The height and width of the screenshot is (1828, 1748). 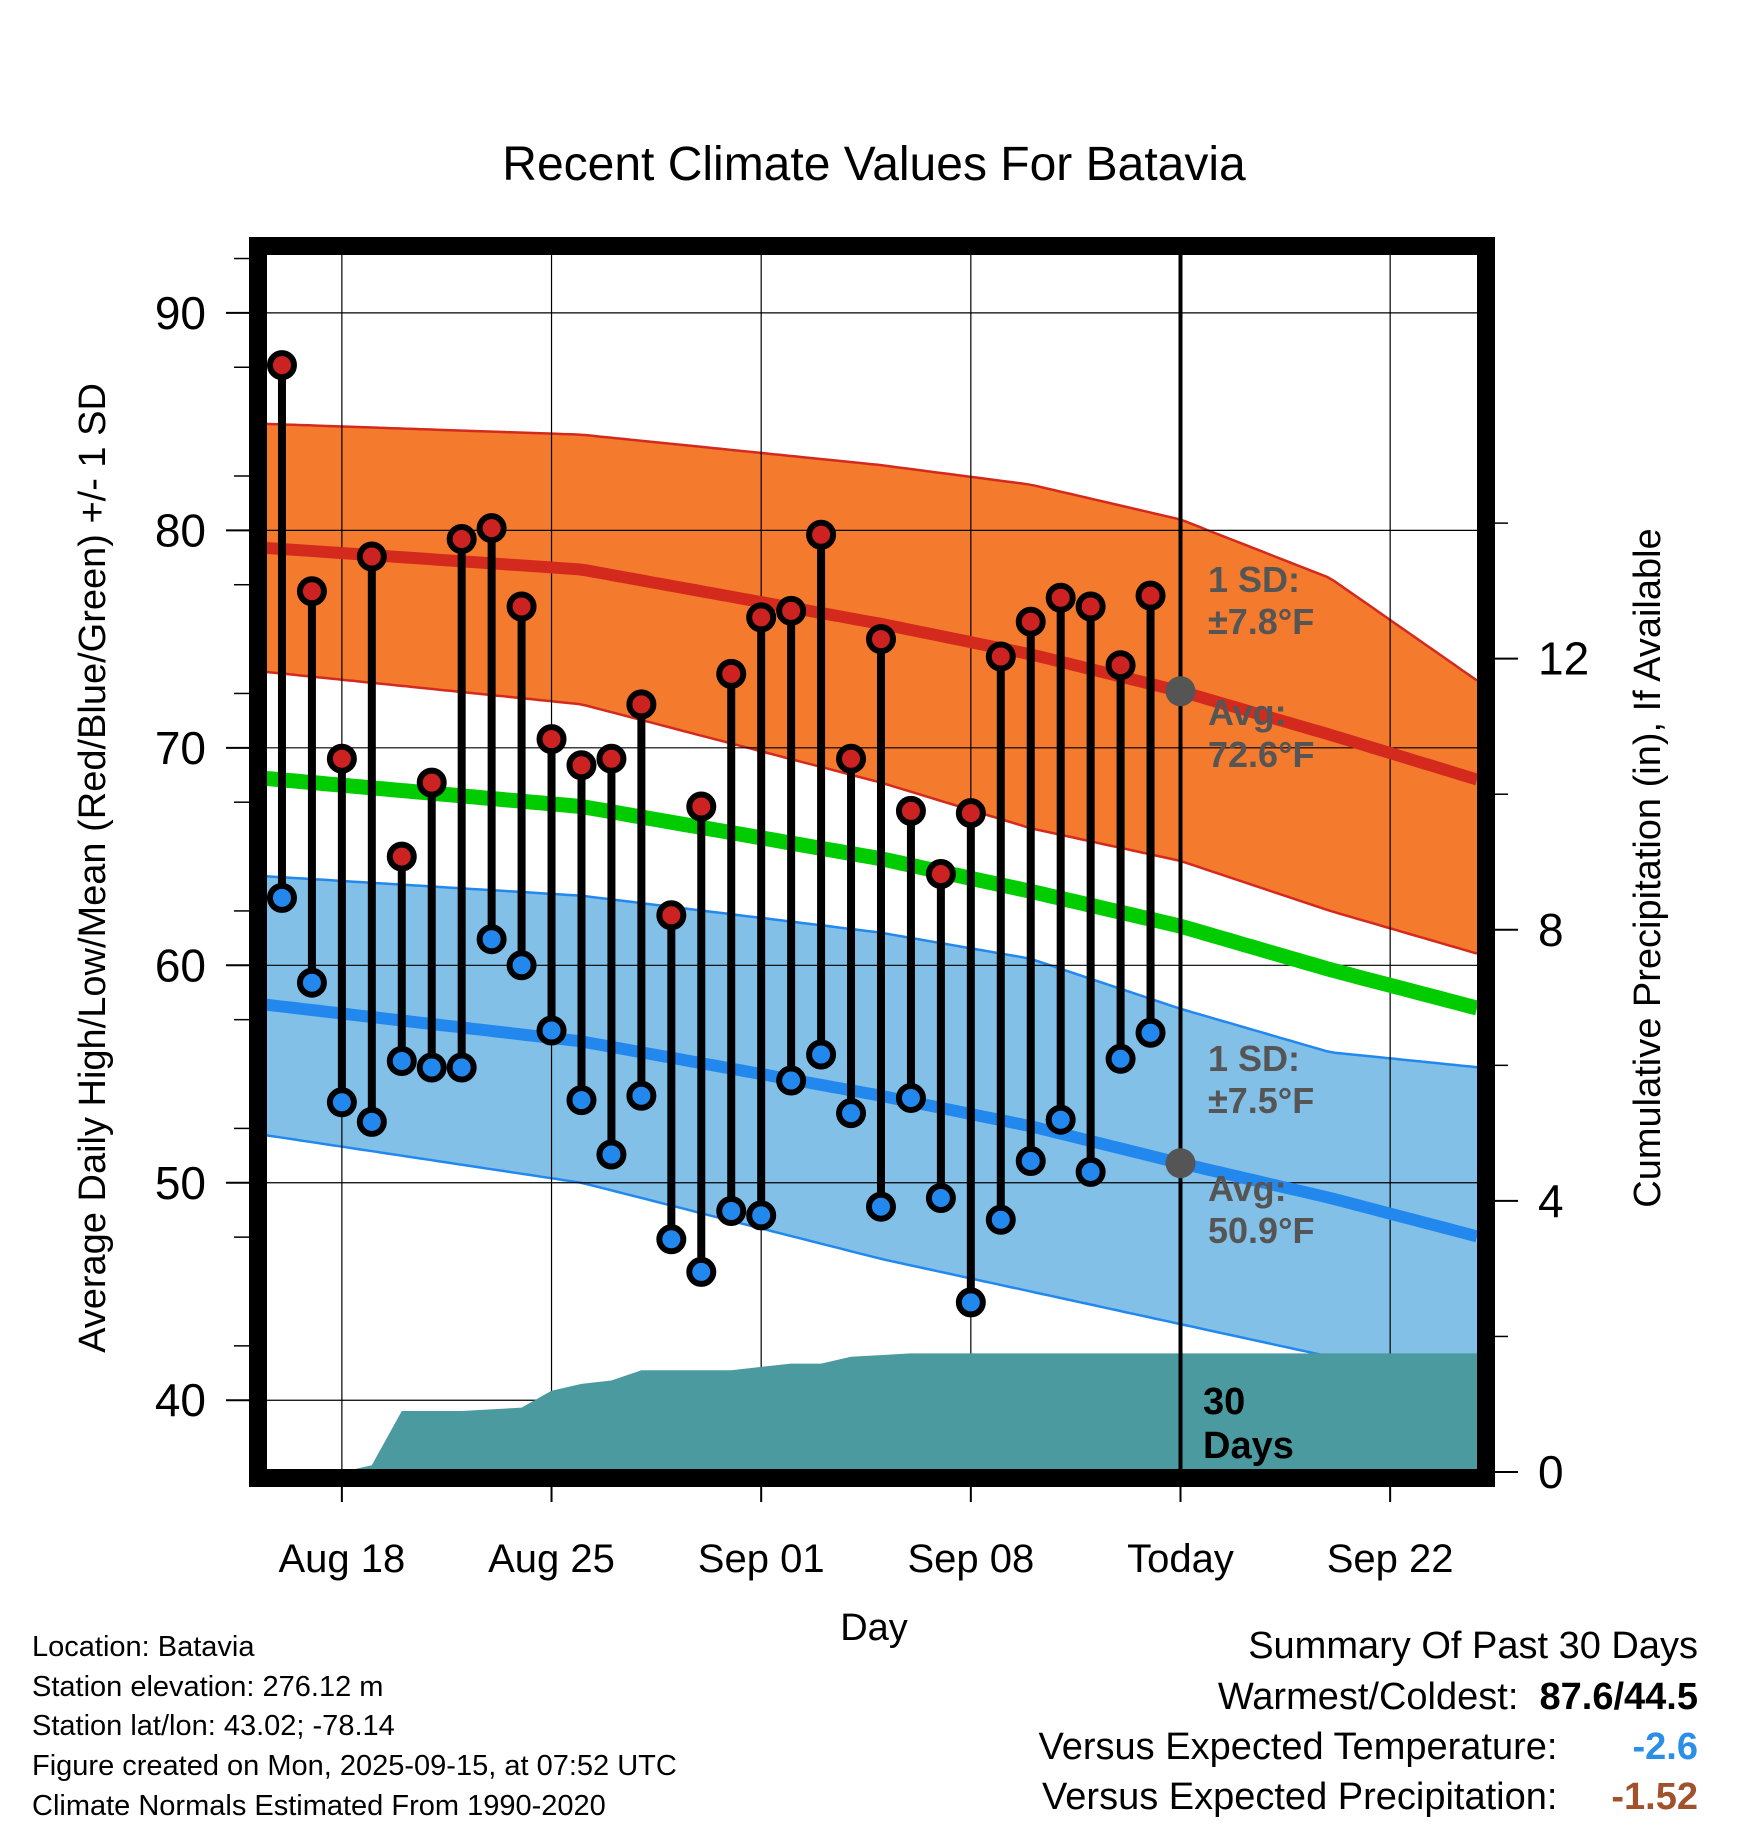 I want to click on summary-temp: Versus Expected Temperature: -2.6, so click(x=1368, y=1747).